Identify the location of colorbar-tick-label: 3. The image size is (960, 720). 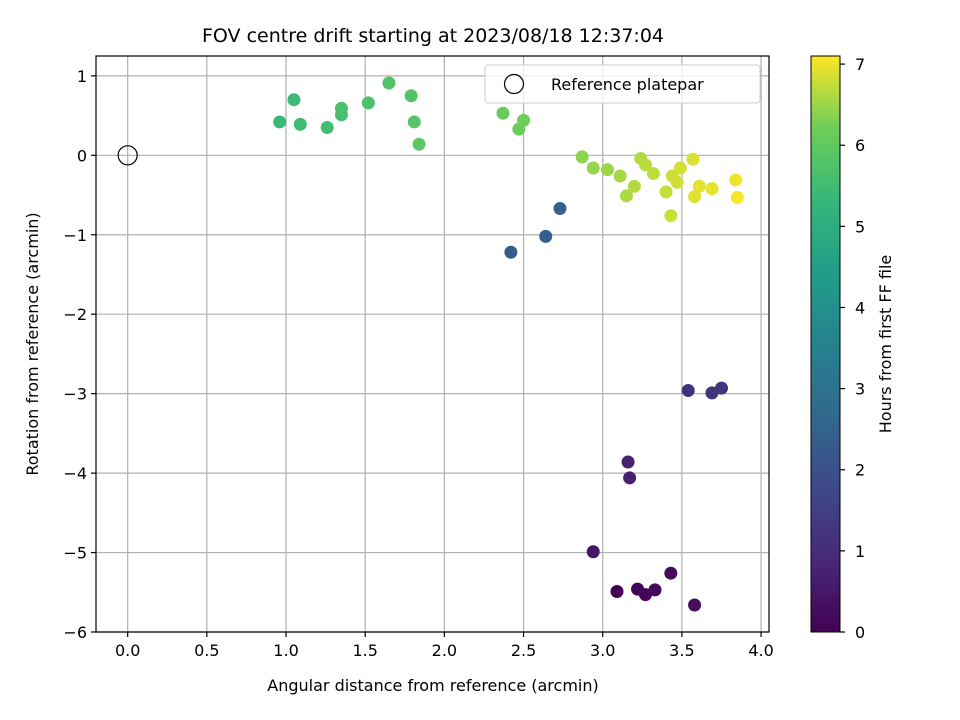
(860, 389).